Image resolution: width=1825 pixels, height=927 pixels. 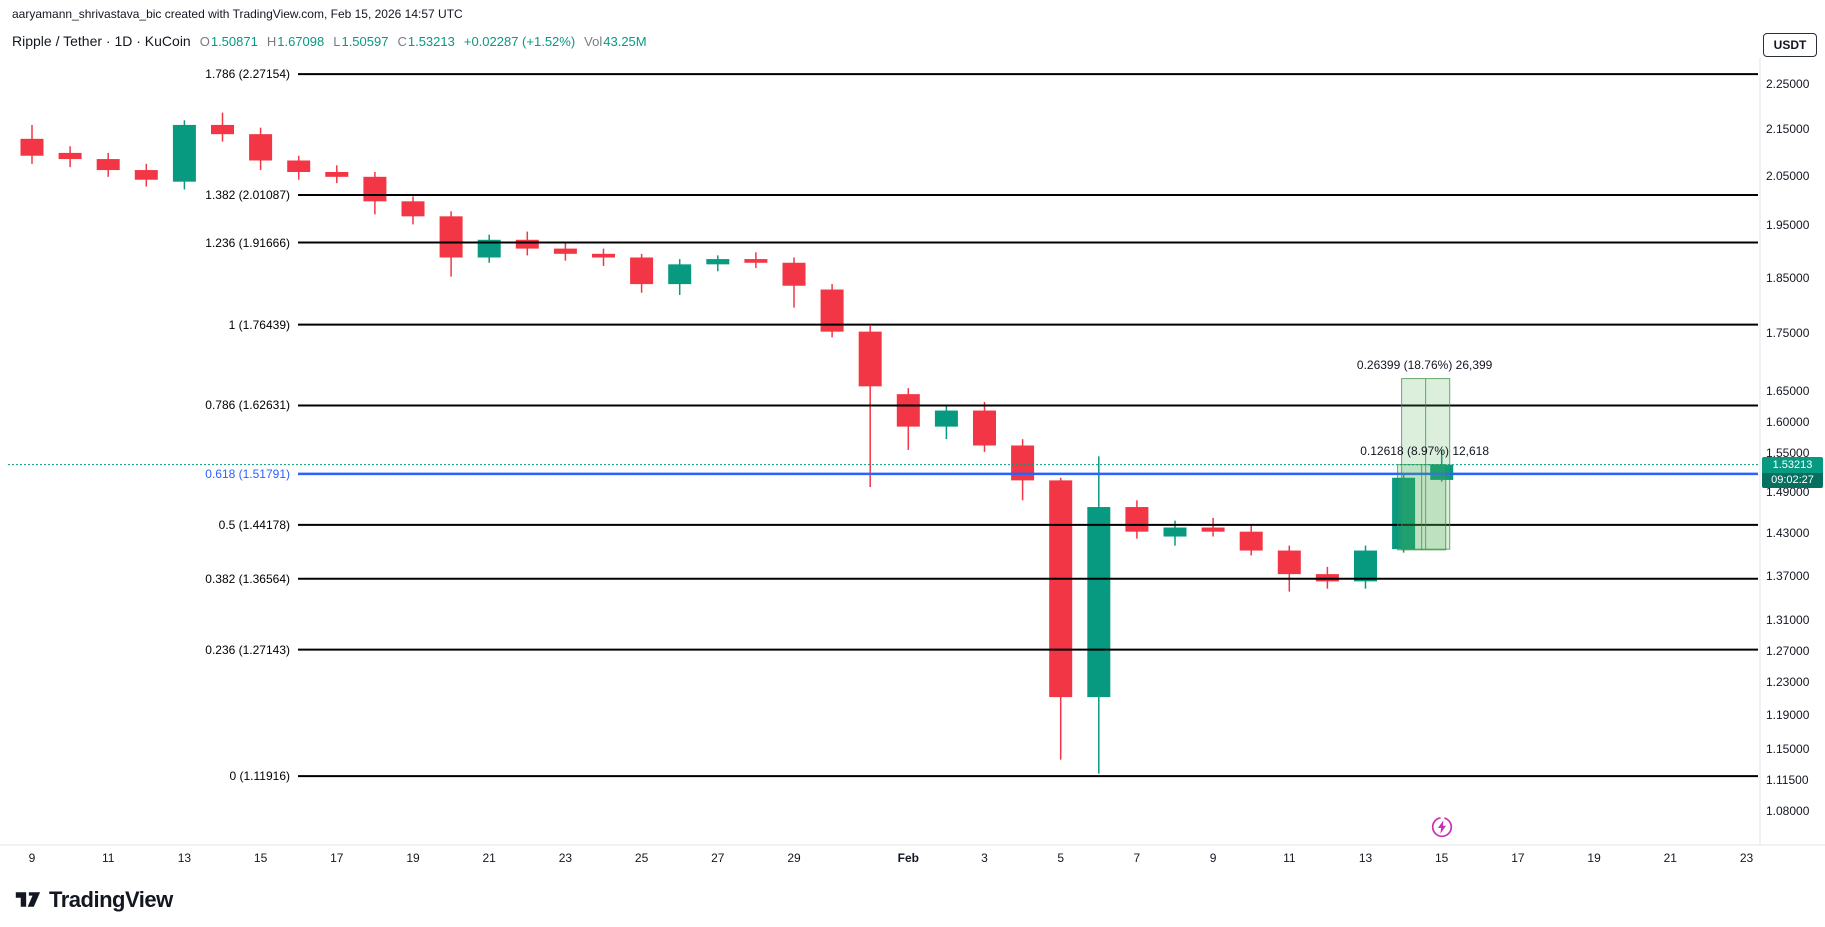 I want to click on price-axis, so click(x=1792, y=452).